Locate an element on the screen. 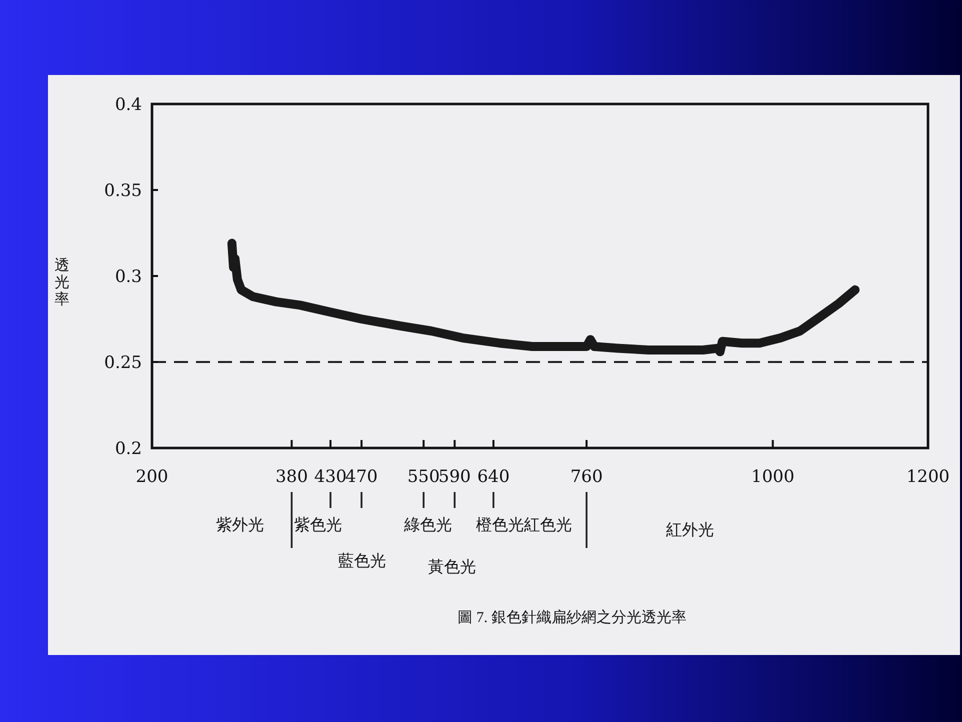 The height and width of the screenshot is (722, 962). x-tick-label: 590 is located at coordinates (454, 477).